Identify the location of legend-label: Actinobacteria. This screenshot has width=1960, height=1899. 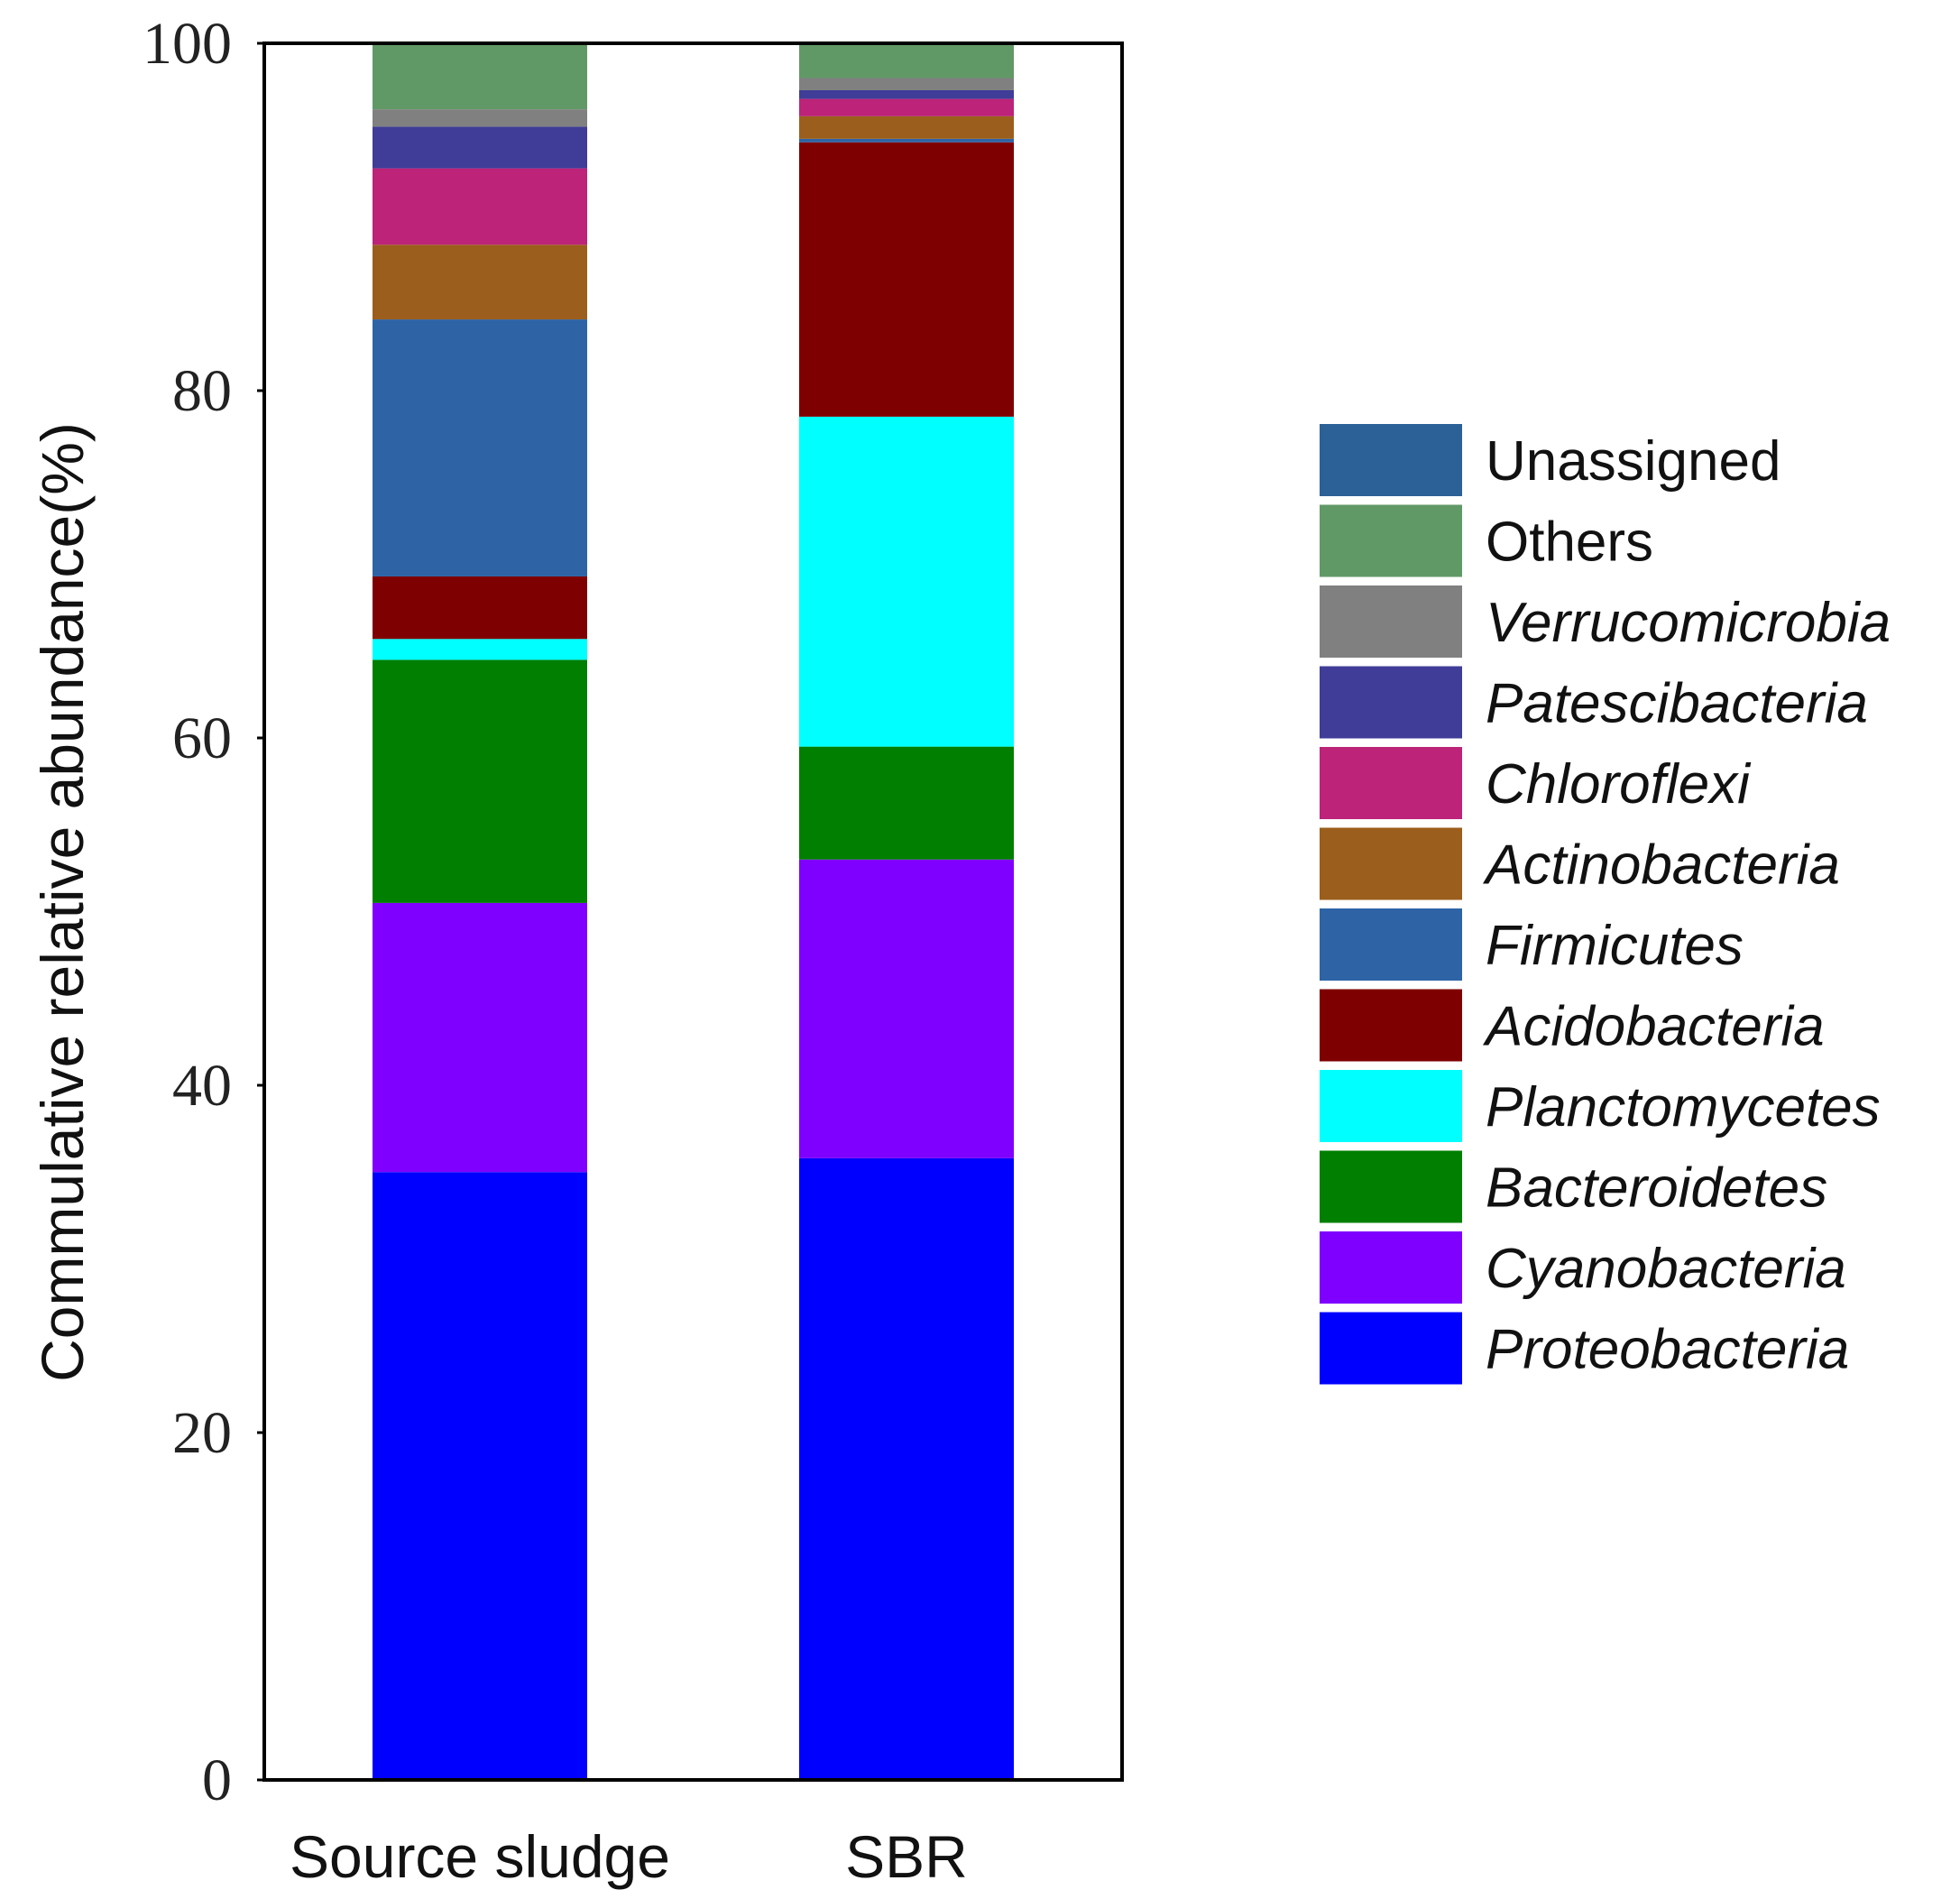
(1661, 866).